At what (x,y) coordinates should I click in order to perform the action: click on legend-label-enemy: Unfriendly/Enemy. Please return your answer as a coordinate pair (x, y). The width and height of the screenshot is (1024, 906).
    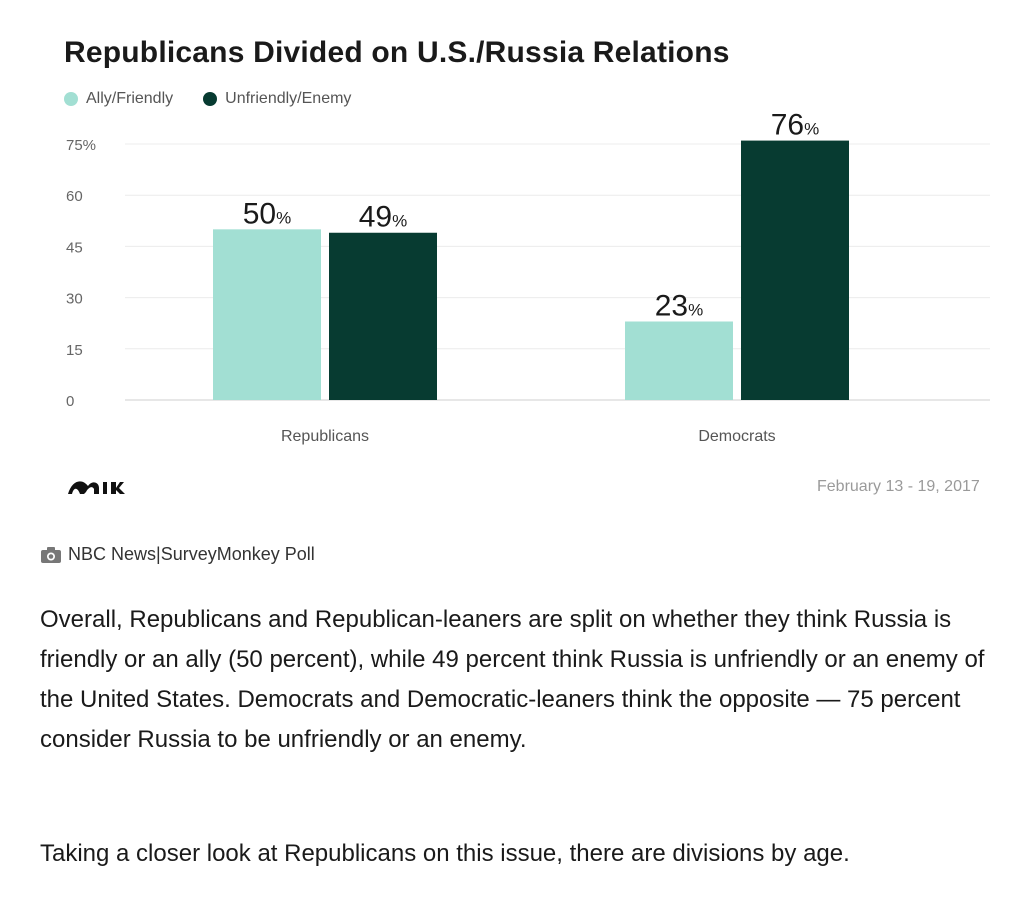
    Looking at the image, I should click on (288, 98).